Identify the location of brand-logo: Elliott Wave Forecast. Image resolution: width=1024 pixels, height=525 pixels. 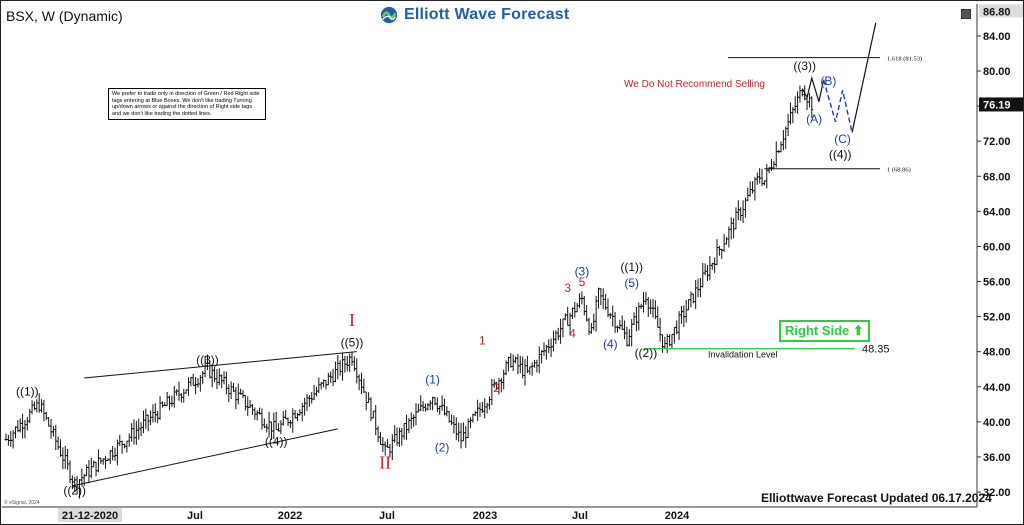
(474, 15).